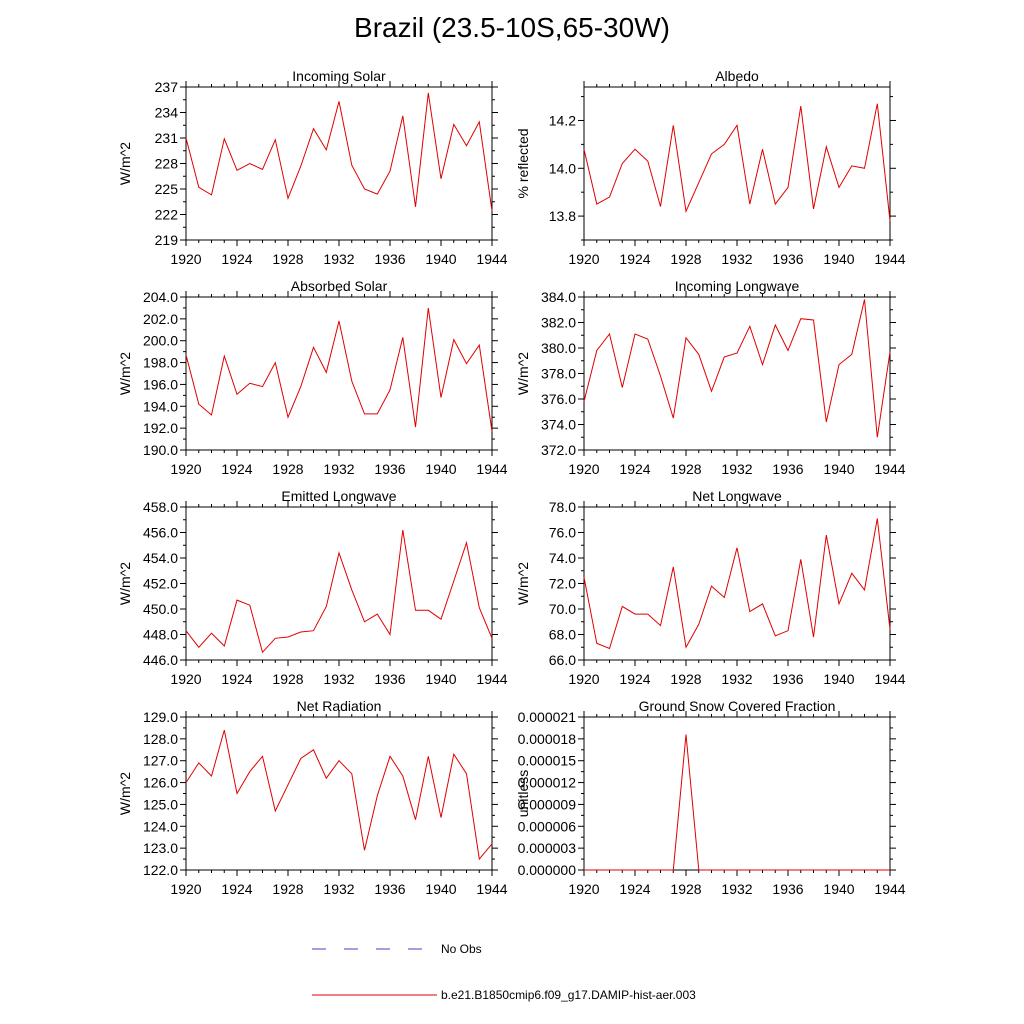 Image resolution: width=1024 pixels, height=1024 pixels. Describe the element at coordinates (562, 609) in the screenshot. I see `y-tick-label: 70.0` at that location.